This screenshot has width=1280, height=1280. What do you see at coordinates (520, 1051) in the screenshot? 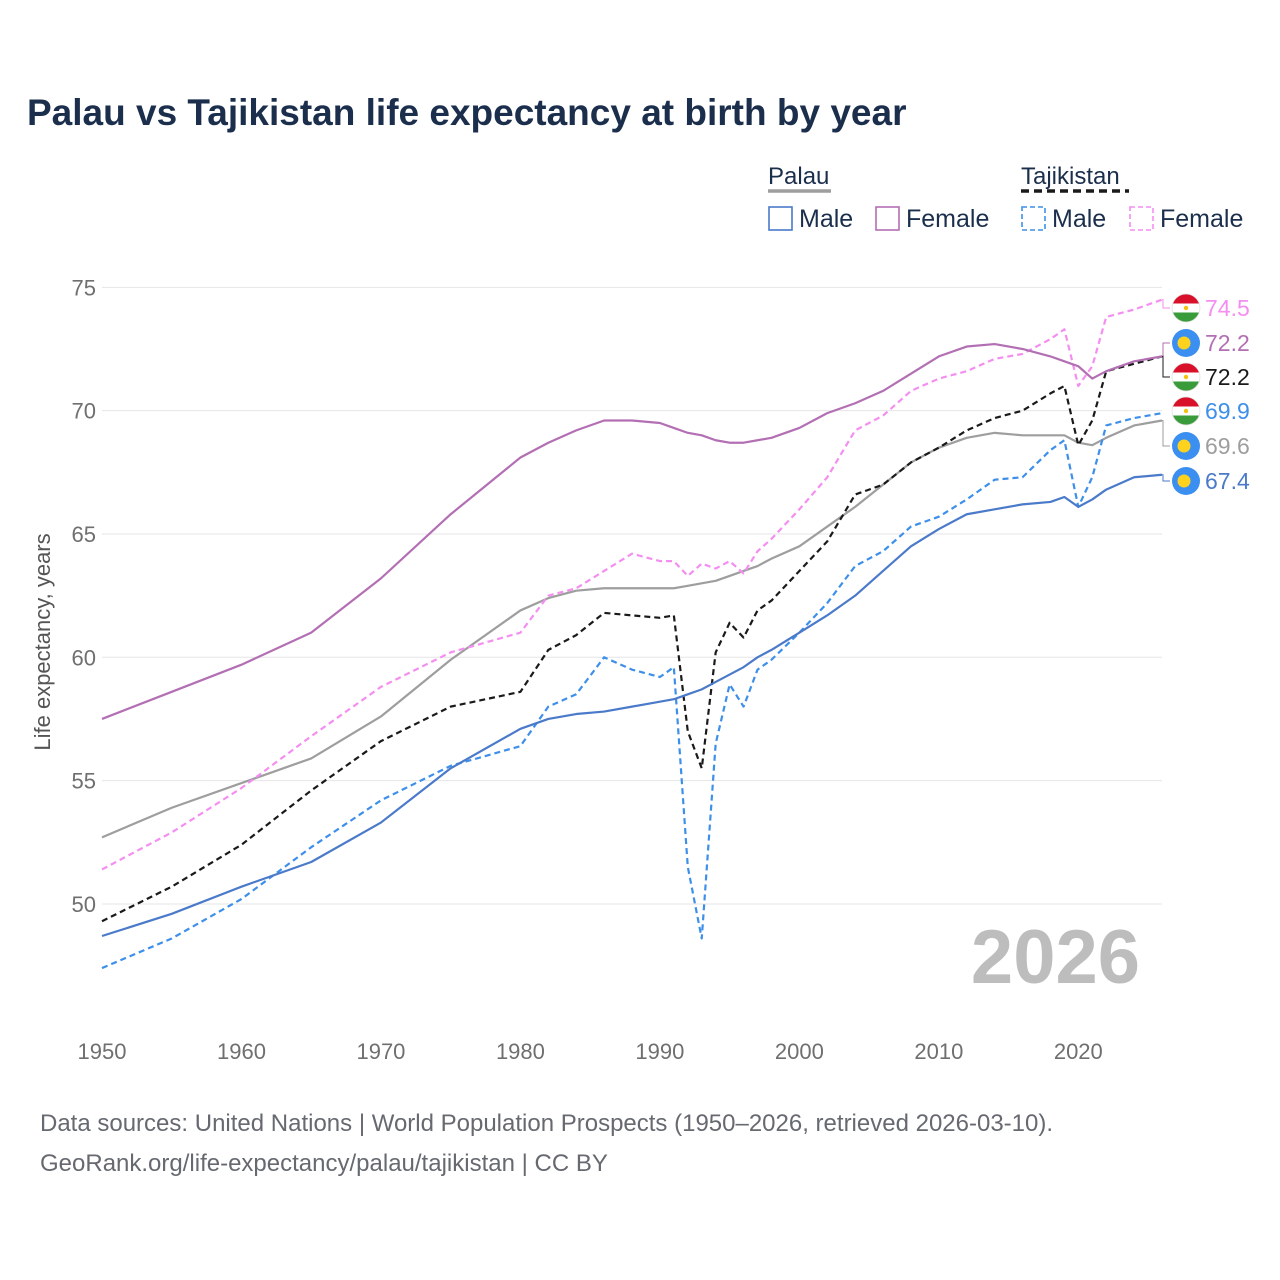
I see `x-tick-1980: 1980` at bounding box center [520, 1051].